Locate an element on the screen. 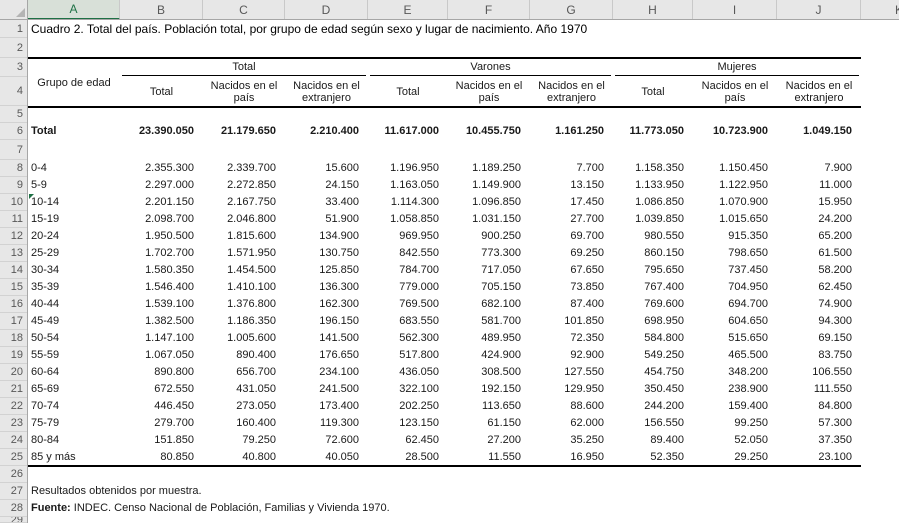  age-group-cell: 80-84 is located at coordinates (45, 440).